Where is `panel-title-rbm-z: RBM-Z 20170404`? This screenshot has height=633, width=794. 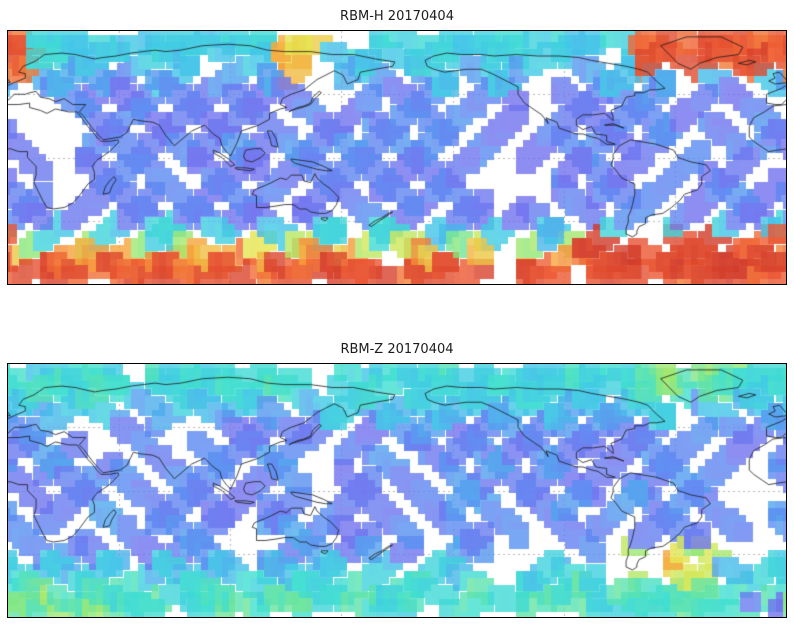
panel-title-rbm-z: RBM-Z 20170404 is located at coordinates (397, 349).